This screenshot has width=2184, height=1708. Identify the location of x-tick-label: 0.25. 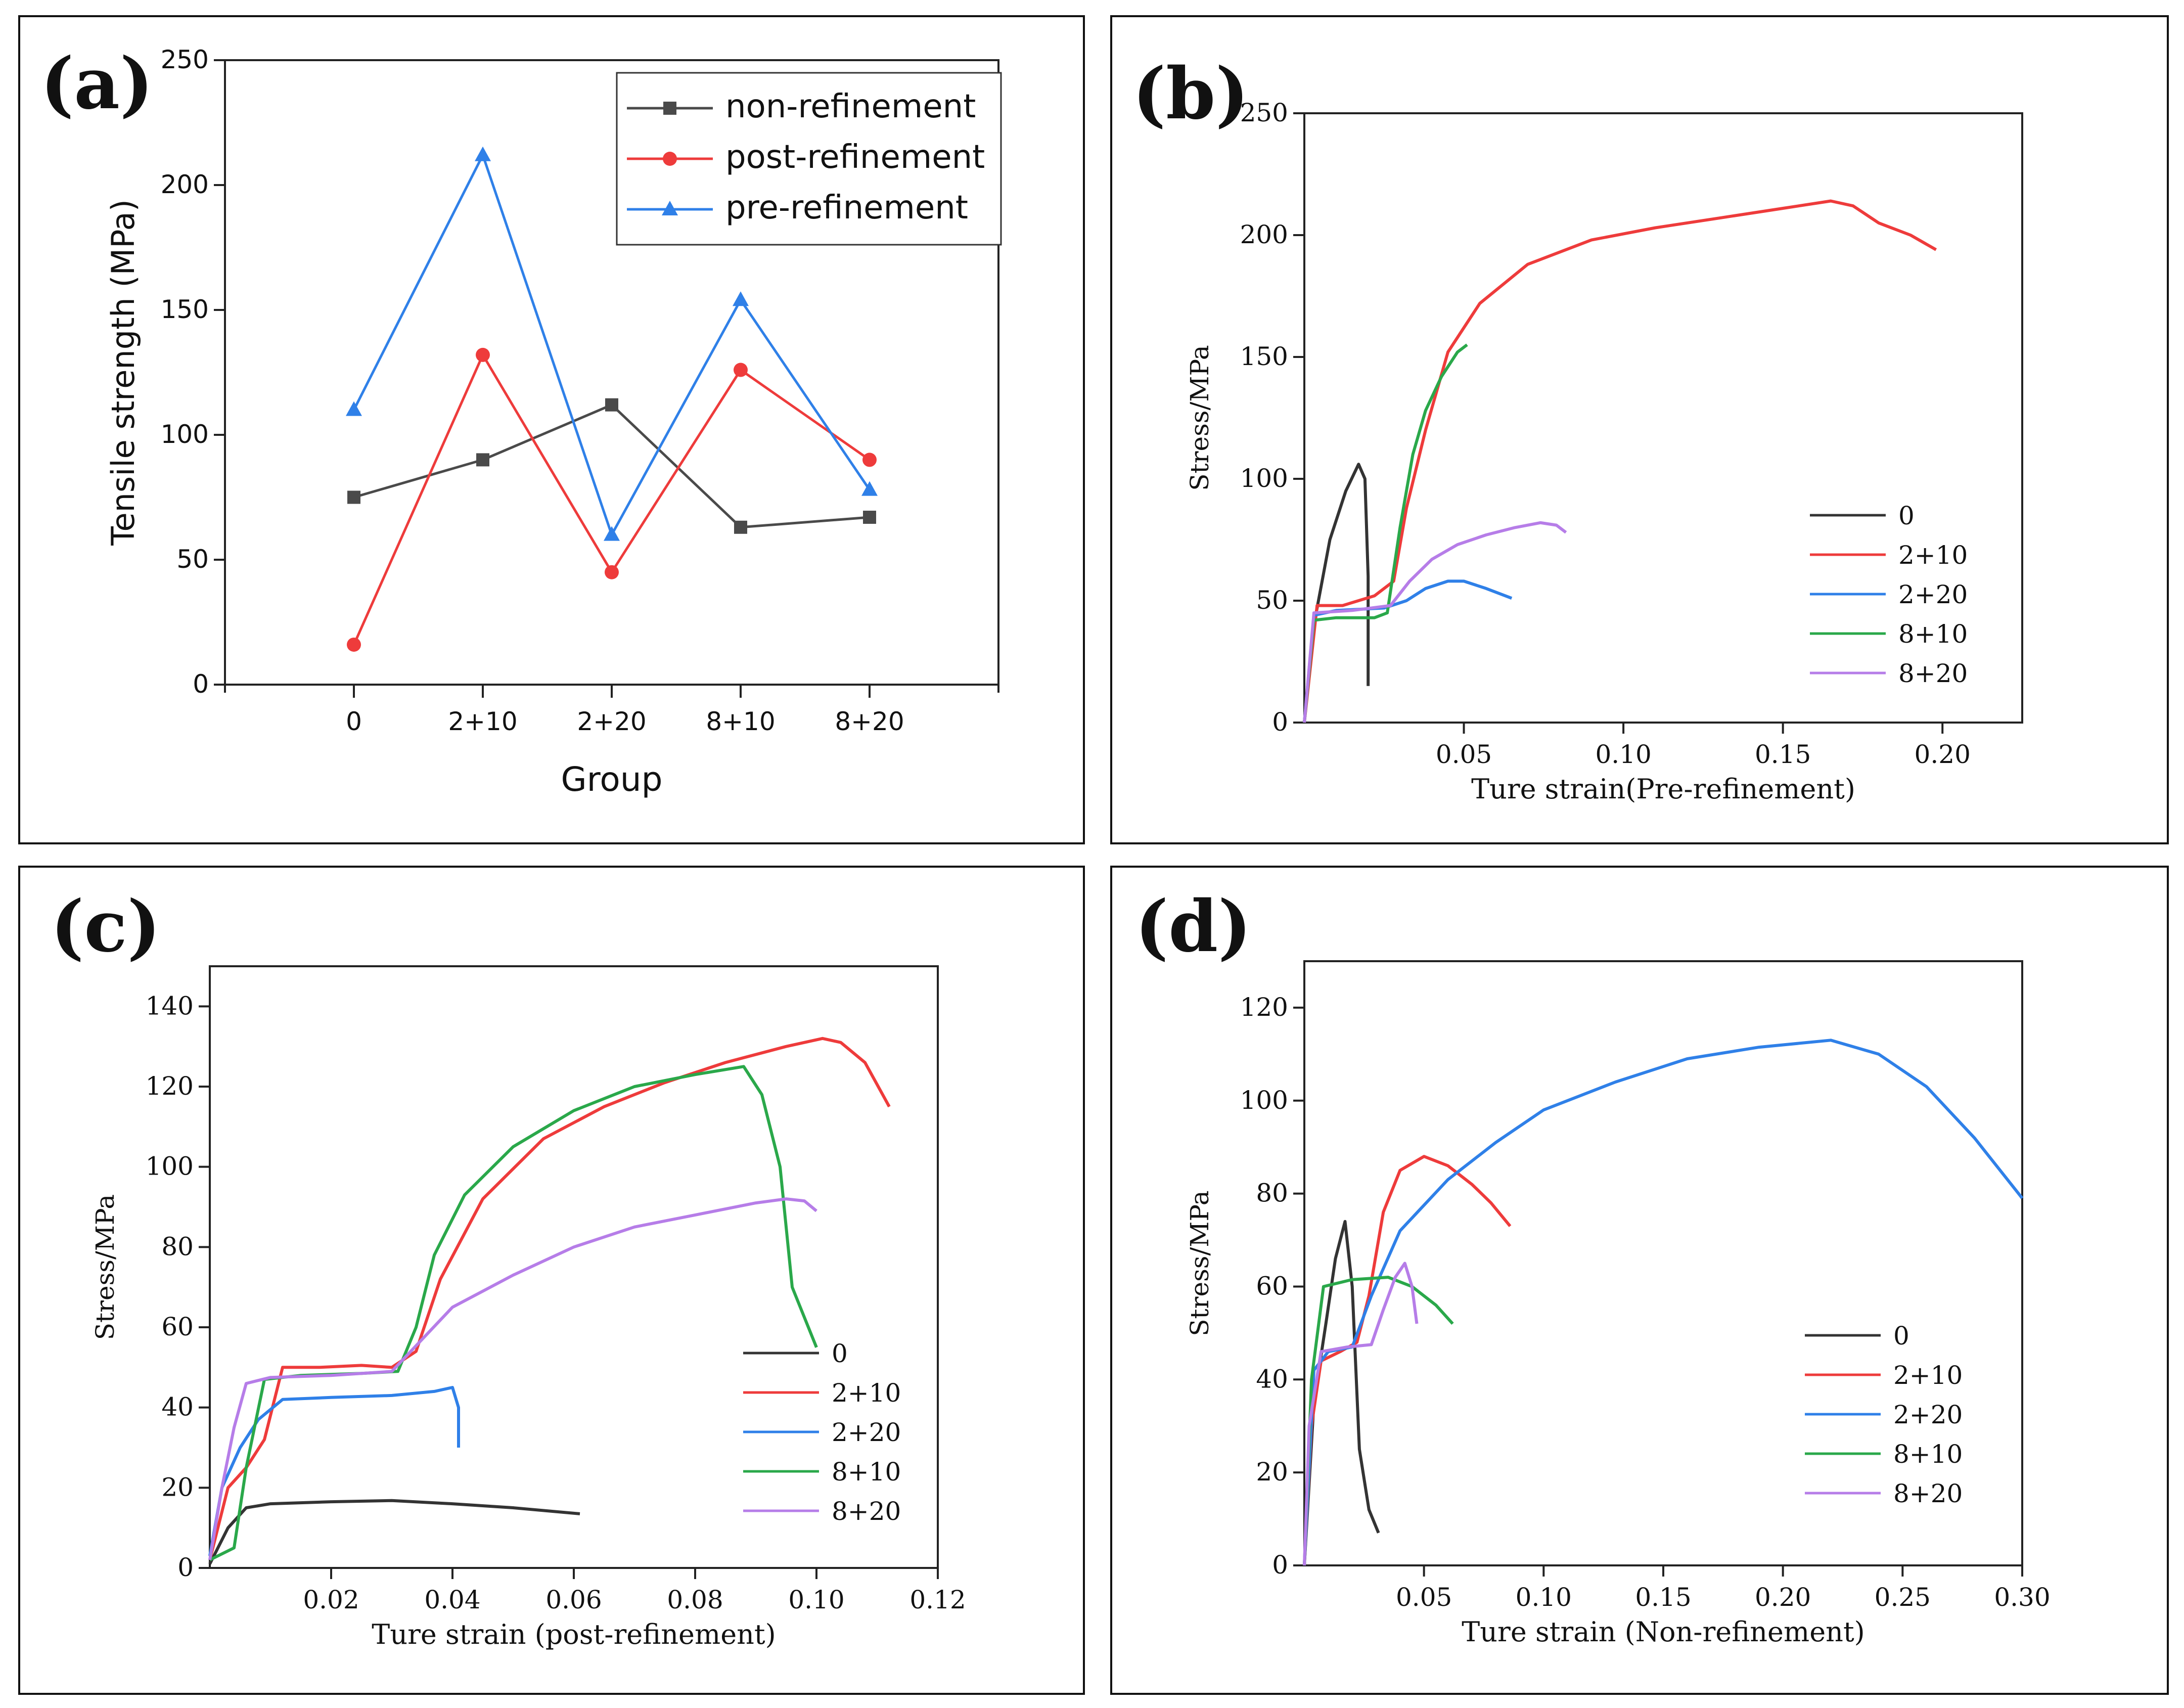
(1903, 1598).